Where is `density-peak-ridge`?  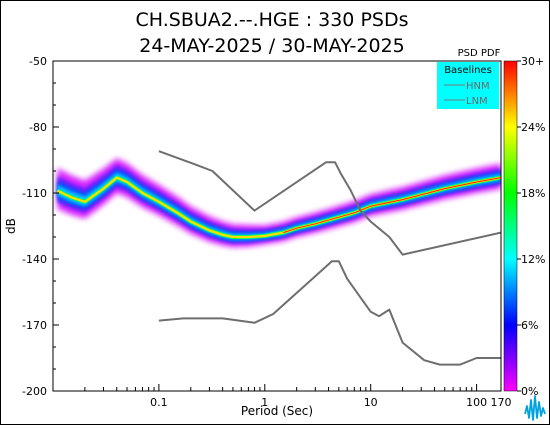
density-peak-ridge is located at coordinates (392, 205).